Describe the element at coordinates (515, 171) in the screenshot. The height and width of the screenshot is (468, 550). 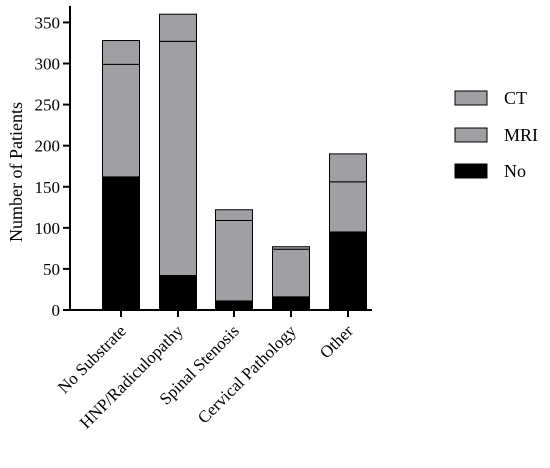
I see `legend-label-no: No` at that location.